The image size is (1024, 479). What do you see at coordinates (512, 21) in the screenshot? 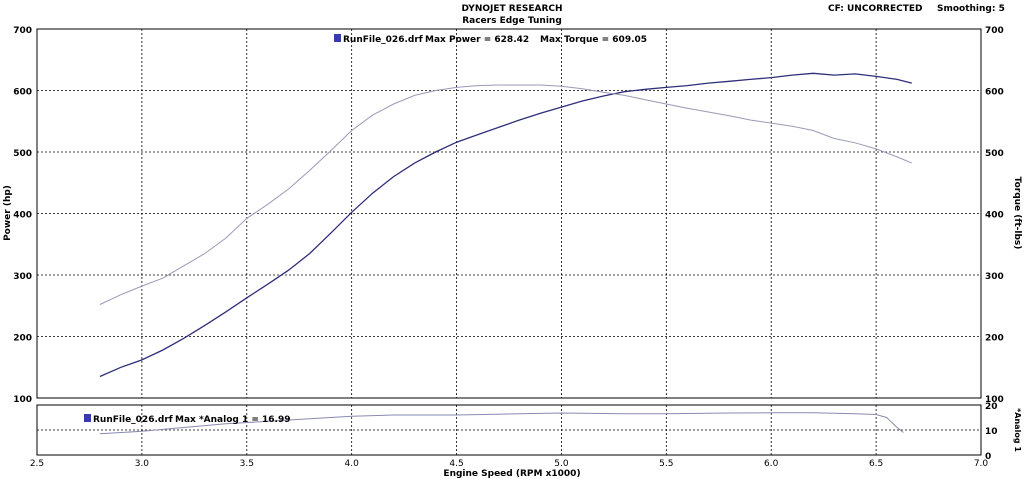
I see `chart-subtitle: Racers Edge Tuning` at bounding box center [512, 21].